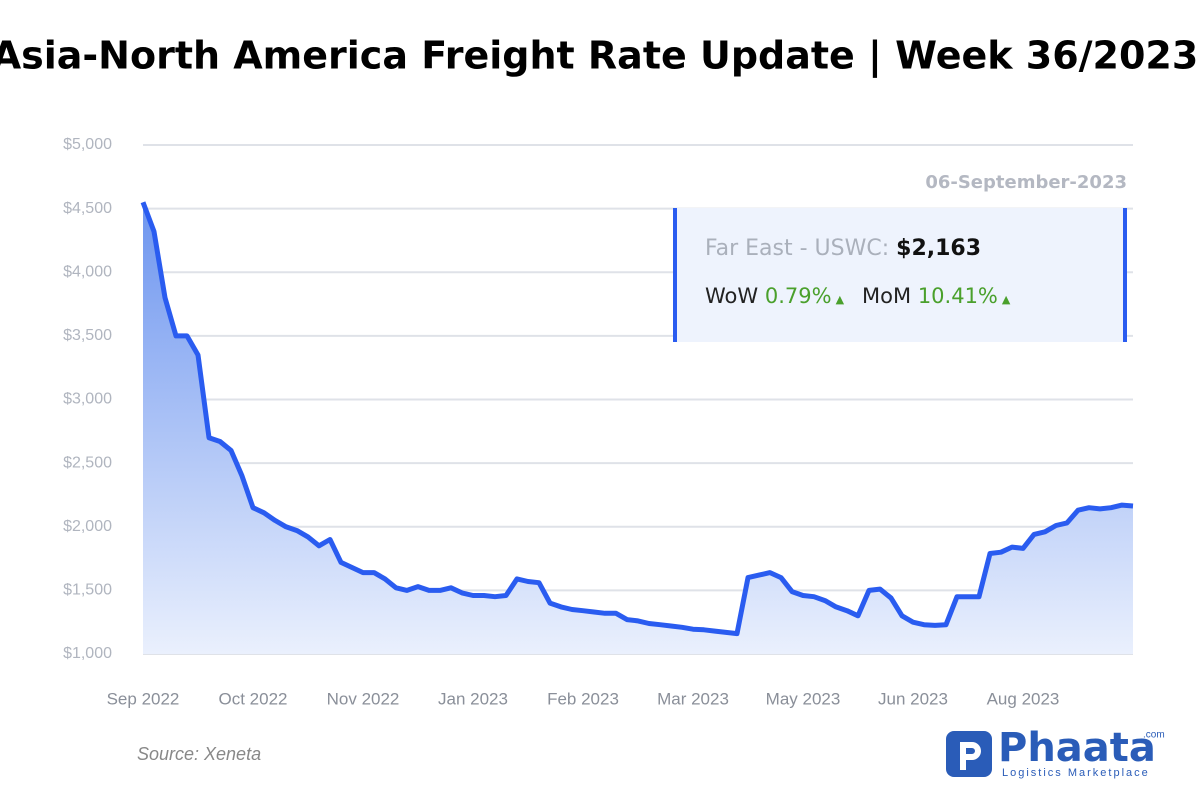 This screenshot has width=1200, height=800. What do you see at coordinates (583, 698) in the screenshot?
I see `x-tick-label: Feb 2023` at bounding box center [583, 698].